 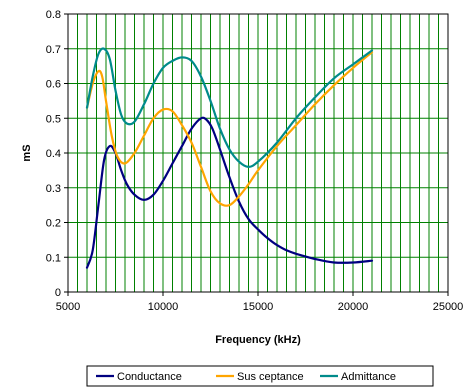 I want to click on legend-label: Admittance, so click(x=368, y=377).